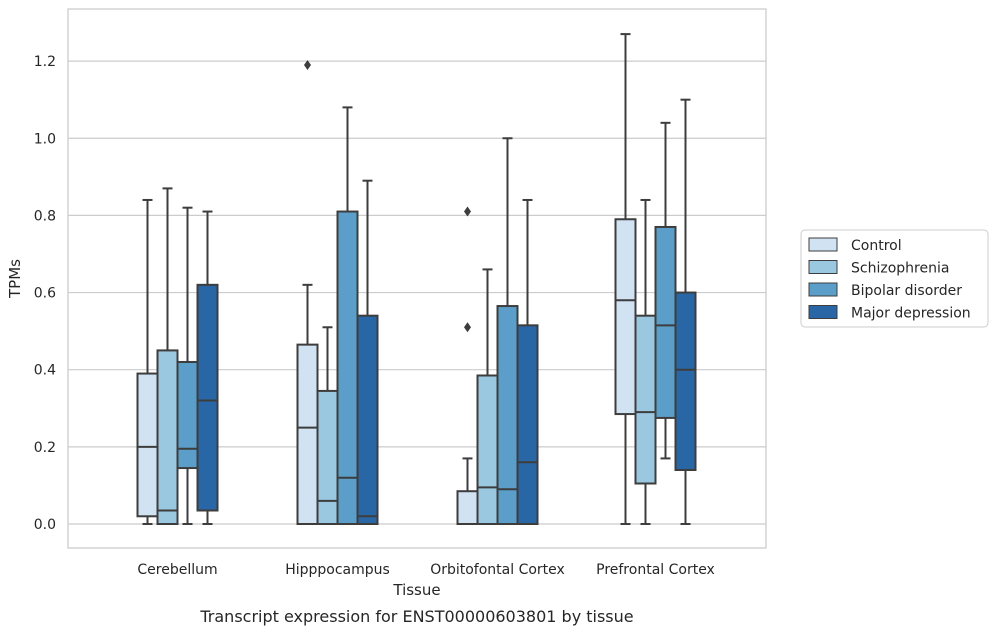 The width and height of the screenshot is (997, 634). Describe the element at coordinates (876, 246) in the screenshot. I see `legend-label: Control` at that location.